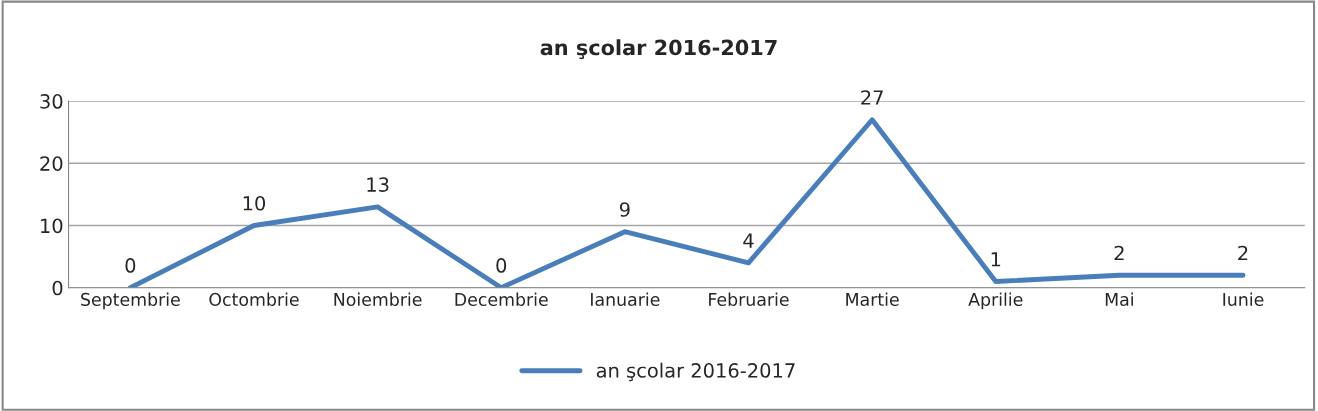 Image resolution: width=1318 pixels, height=411 pixels. I want to click on legend-label: an şcolar 2016-2017, so click(695, 372).